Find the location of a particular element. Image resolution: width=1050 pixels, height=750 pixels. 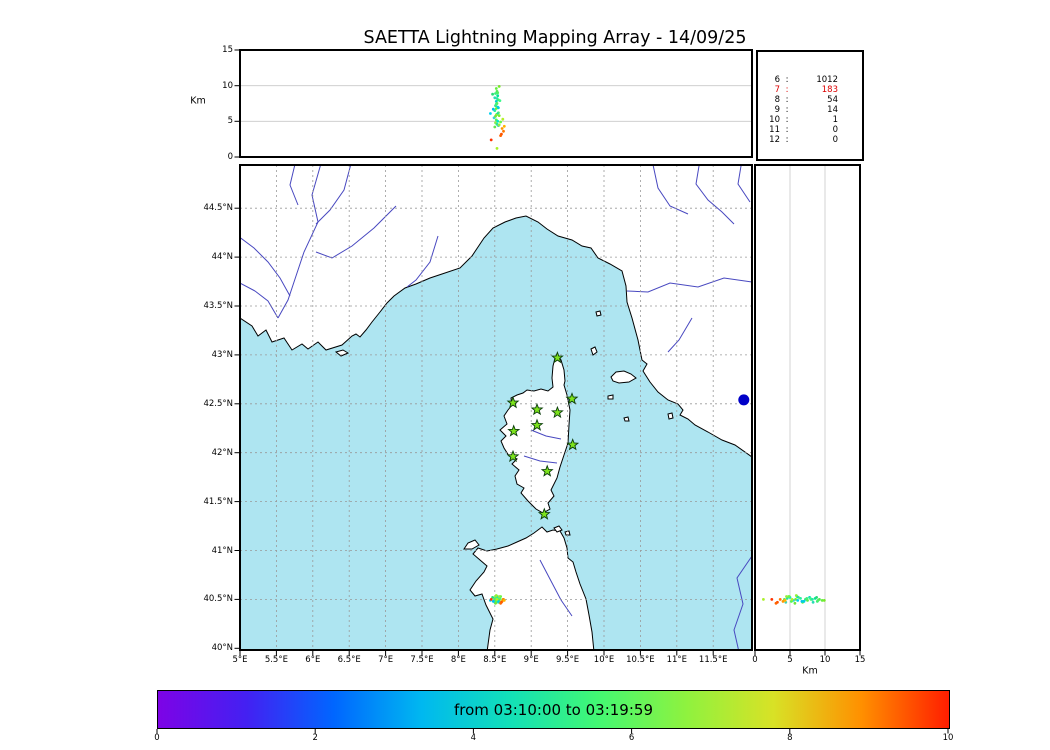

right-panel-border is located at coordinates (807, 407).